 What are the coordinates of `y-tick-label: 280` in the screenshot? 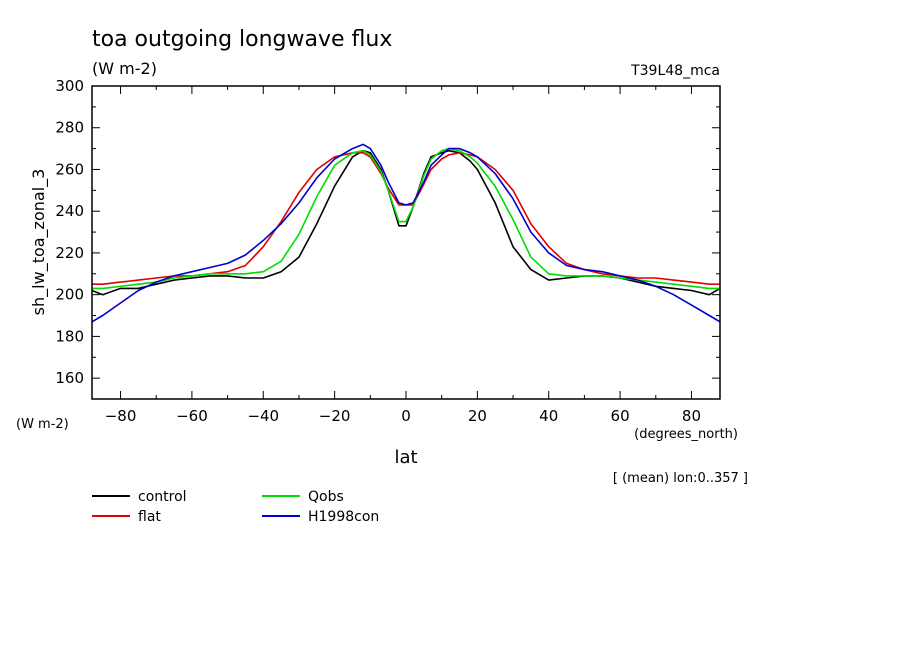 It's located at (69, 128).